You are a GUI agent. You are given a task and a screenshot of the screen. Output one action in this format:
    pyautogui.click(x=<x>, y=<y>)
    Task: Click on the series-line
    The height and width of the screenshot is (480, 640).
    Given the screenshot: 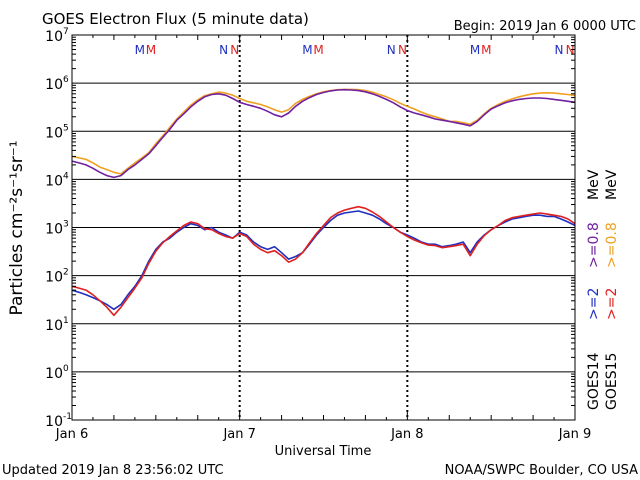 What is the action you would take?
    pyautogui.click(x=323, y=133)
    